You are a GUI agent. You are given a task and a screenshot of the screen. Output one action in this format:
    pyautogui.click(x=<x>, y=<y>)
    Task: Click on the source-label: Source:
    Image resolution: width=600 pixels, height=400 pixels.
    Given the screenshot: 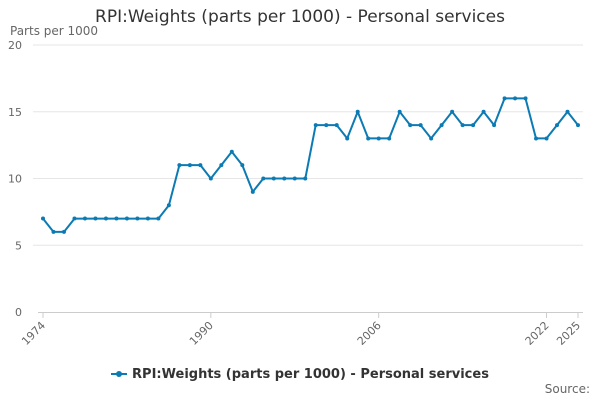 What is the action you would take?
    pyautogui.click(x=567, y=389)
    